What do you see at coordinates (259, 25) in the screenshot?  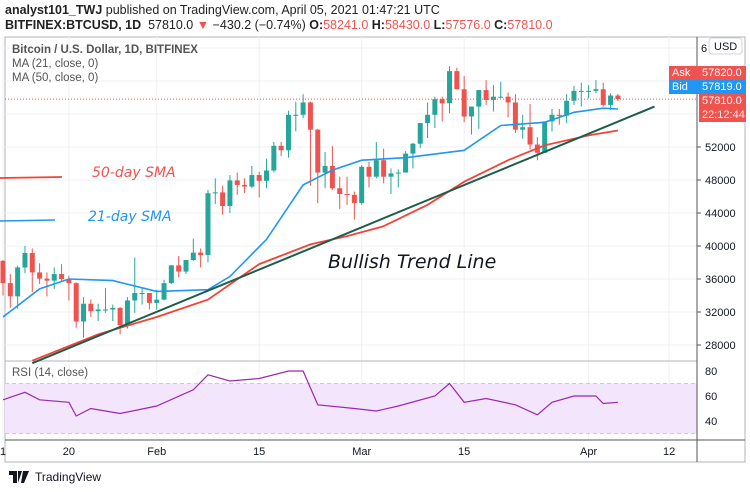 I see `price-change: −430.2 (−0.74%)` at bounding box center [259, 25].